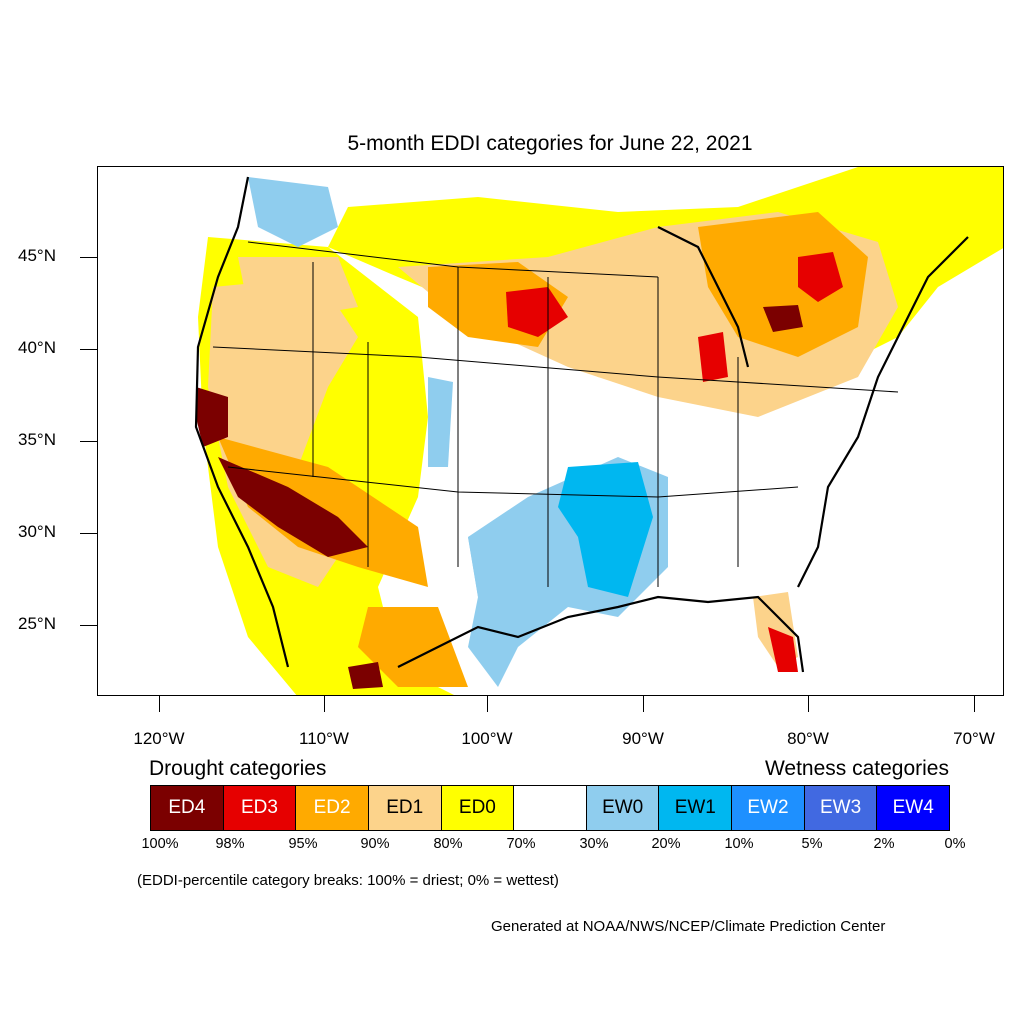 Image resolution: width=1024 pixels, height=1024 pixels. What do you see at coordinates (37, 531) in the screenshot?
I see `latitude-label-30n: 30°N` at bounding box center [37, 531].